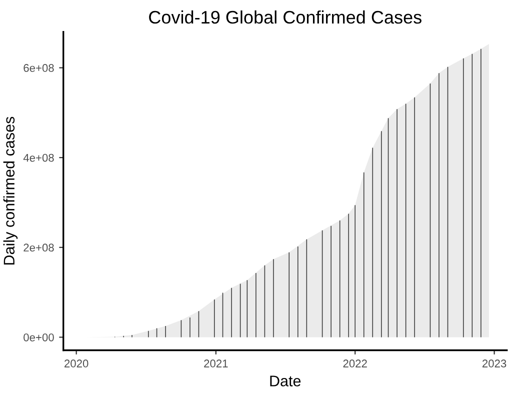 The height and width of the screenshot is (398, 528). I want to click on y-tick-label: 2e+08, so click(39, 248).